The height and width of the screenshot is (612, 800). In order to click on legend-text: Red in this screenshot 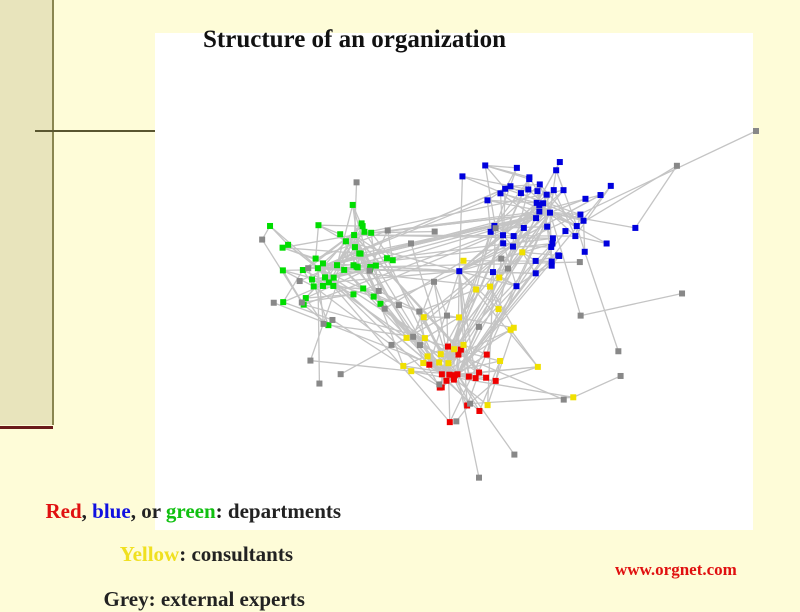, I will do `click(64, 511)`.